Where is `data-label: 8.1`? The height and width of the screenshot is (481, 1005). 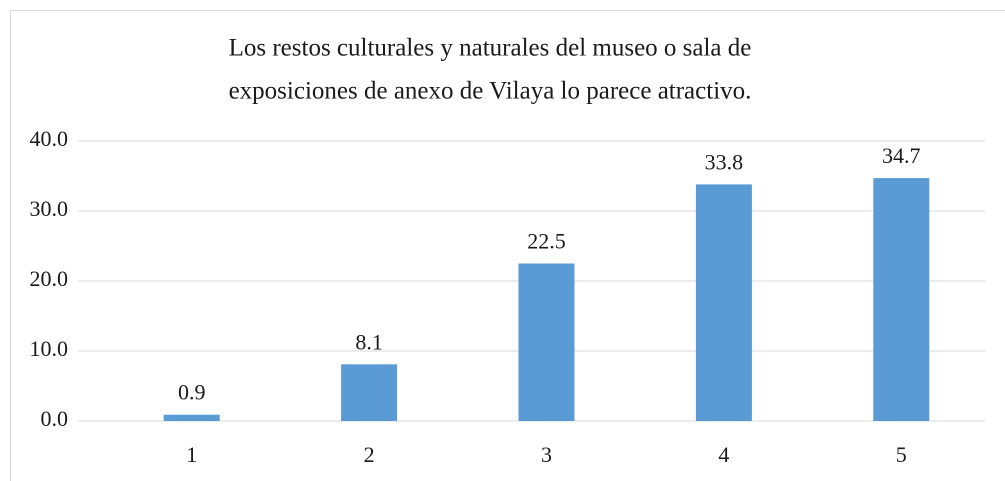
data-label: 8.1 is located at coordinates (369, 341).